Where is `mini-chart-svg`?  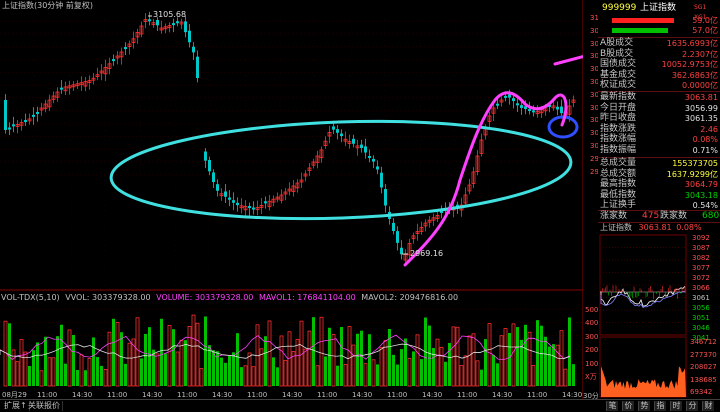 mini-chart-svg is located at coordinates (643, 316).